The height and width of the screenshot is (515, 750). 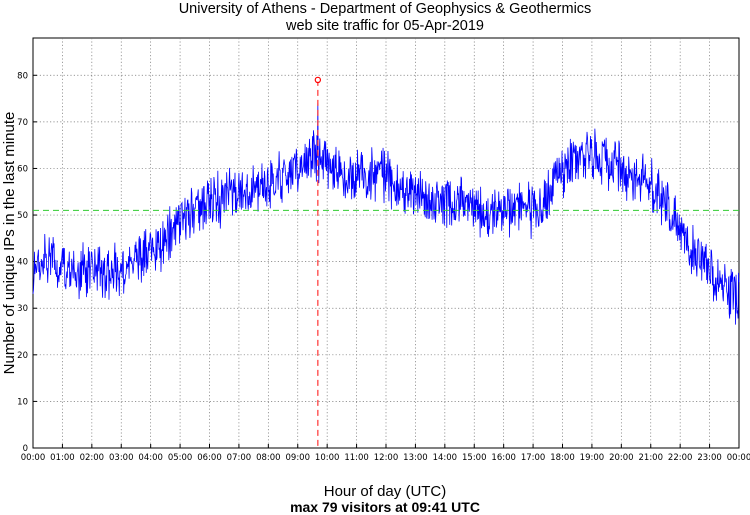 I want to click on x-axis-title: Hour of day (UTC), so click(x=385, y=491).